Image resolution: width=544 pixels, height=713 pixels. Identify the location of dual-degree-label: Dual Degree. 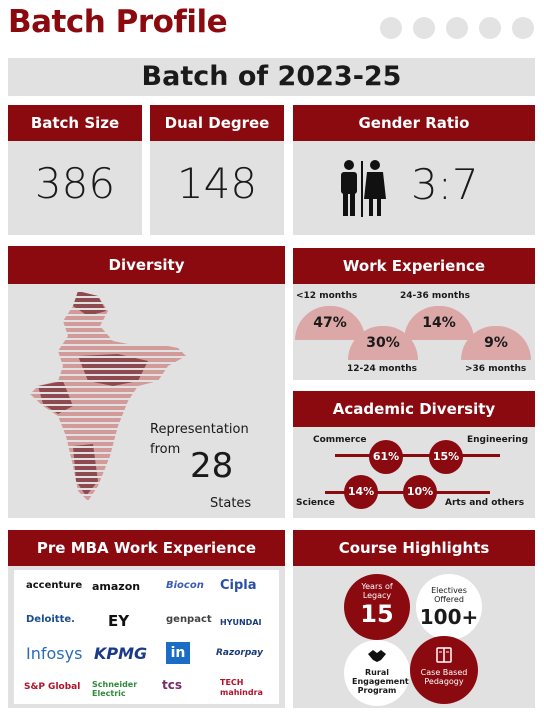
(217, 123).